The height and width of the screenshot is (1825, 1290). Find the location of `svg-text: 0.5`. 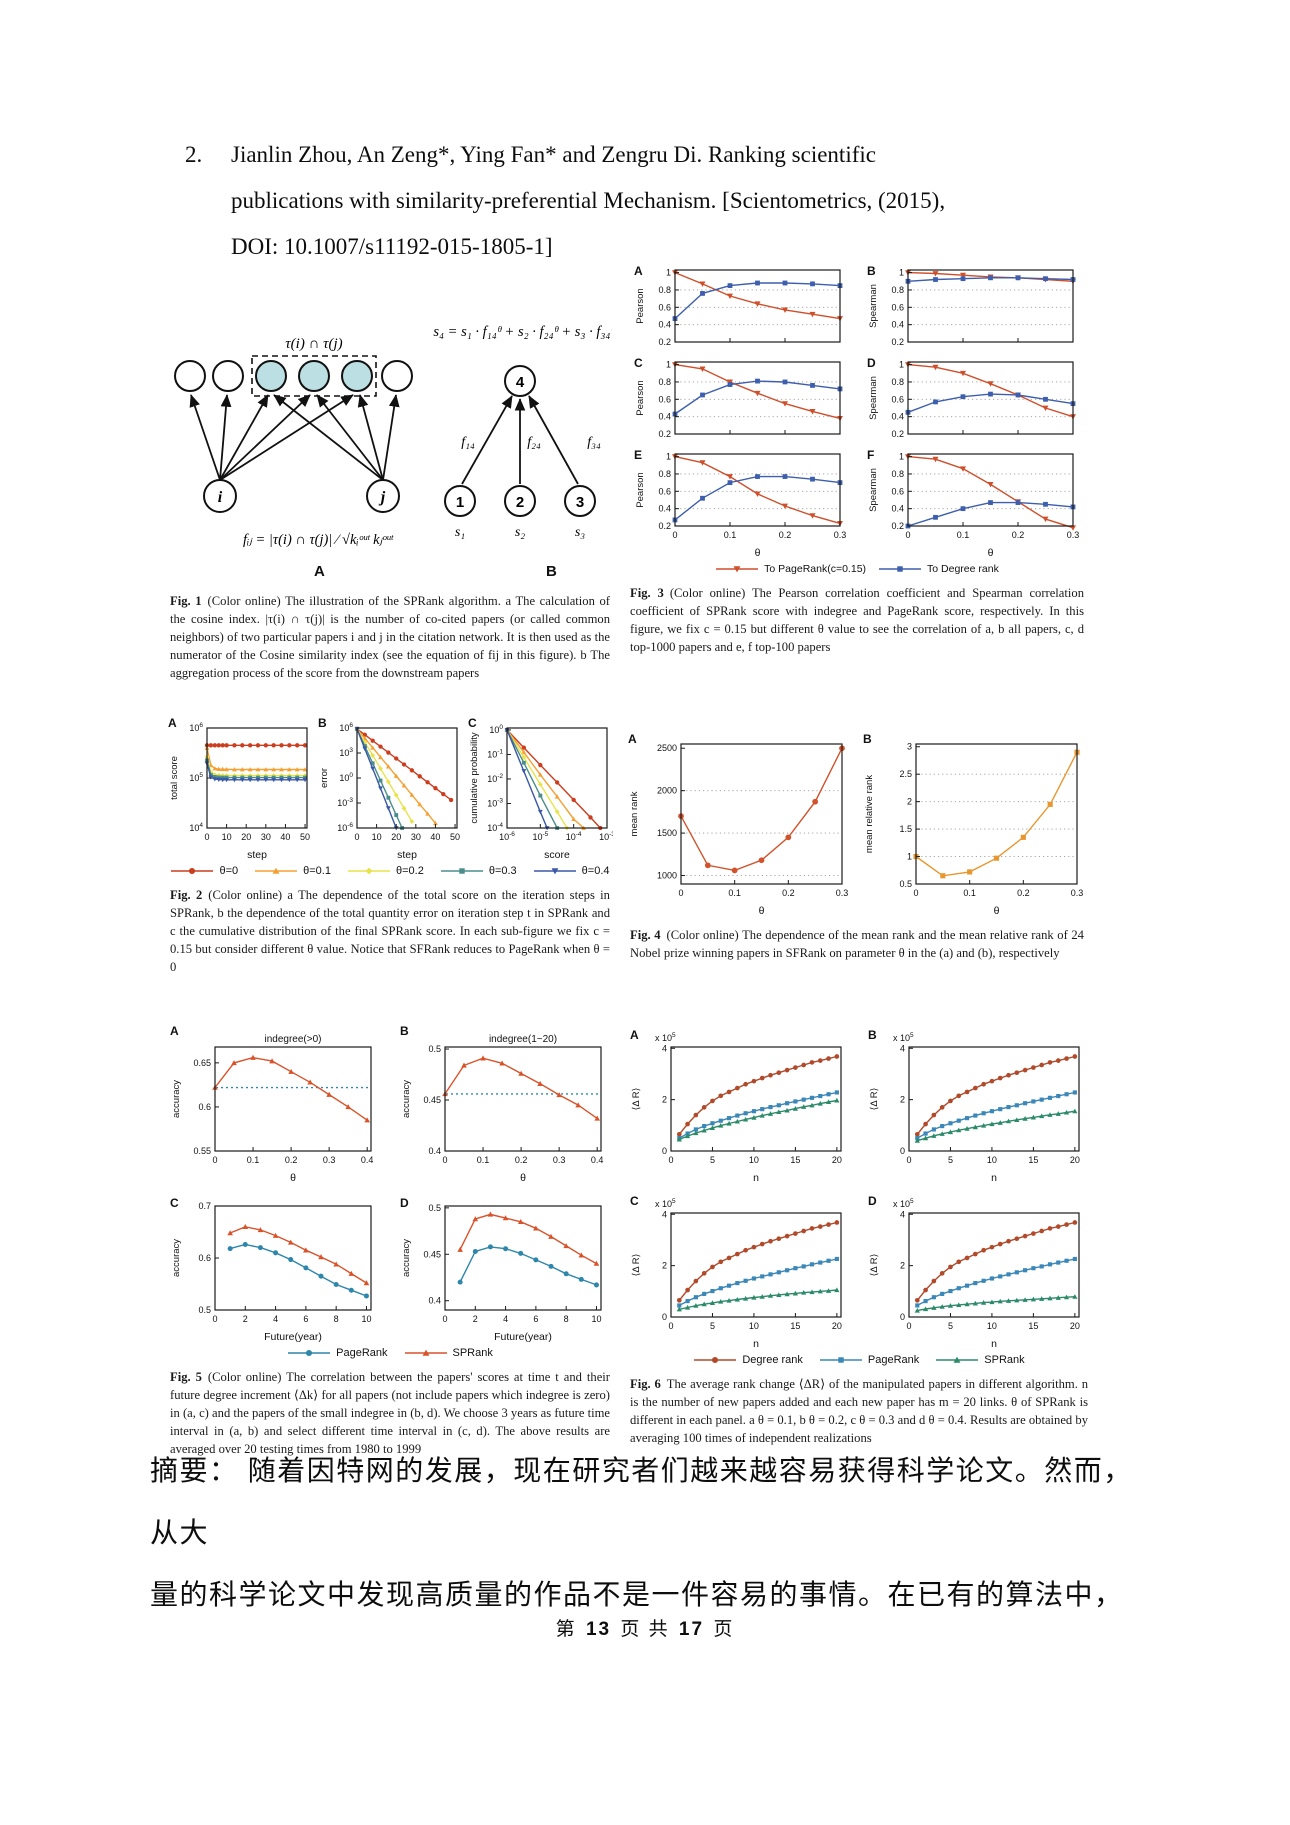

svg-text: 0.5 is located at coordinates (434, 1208).